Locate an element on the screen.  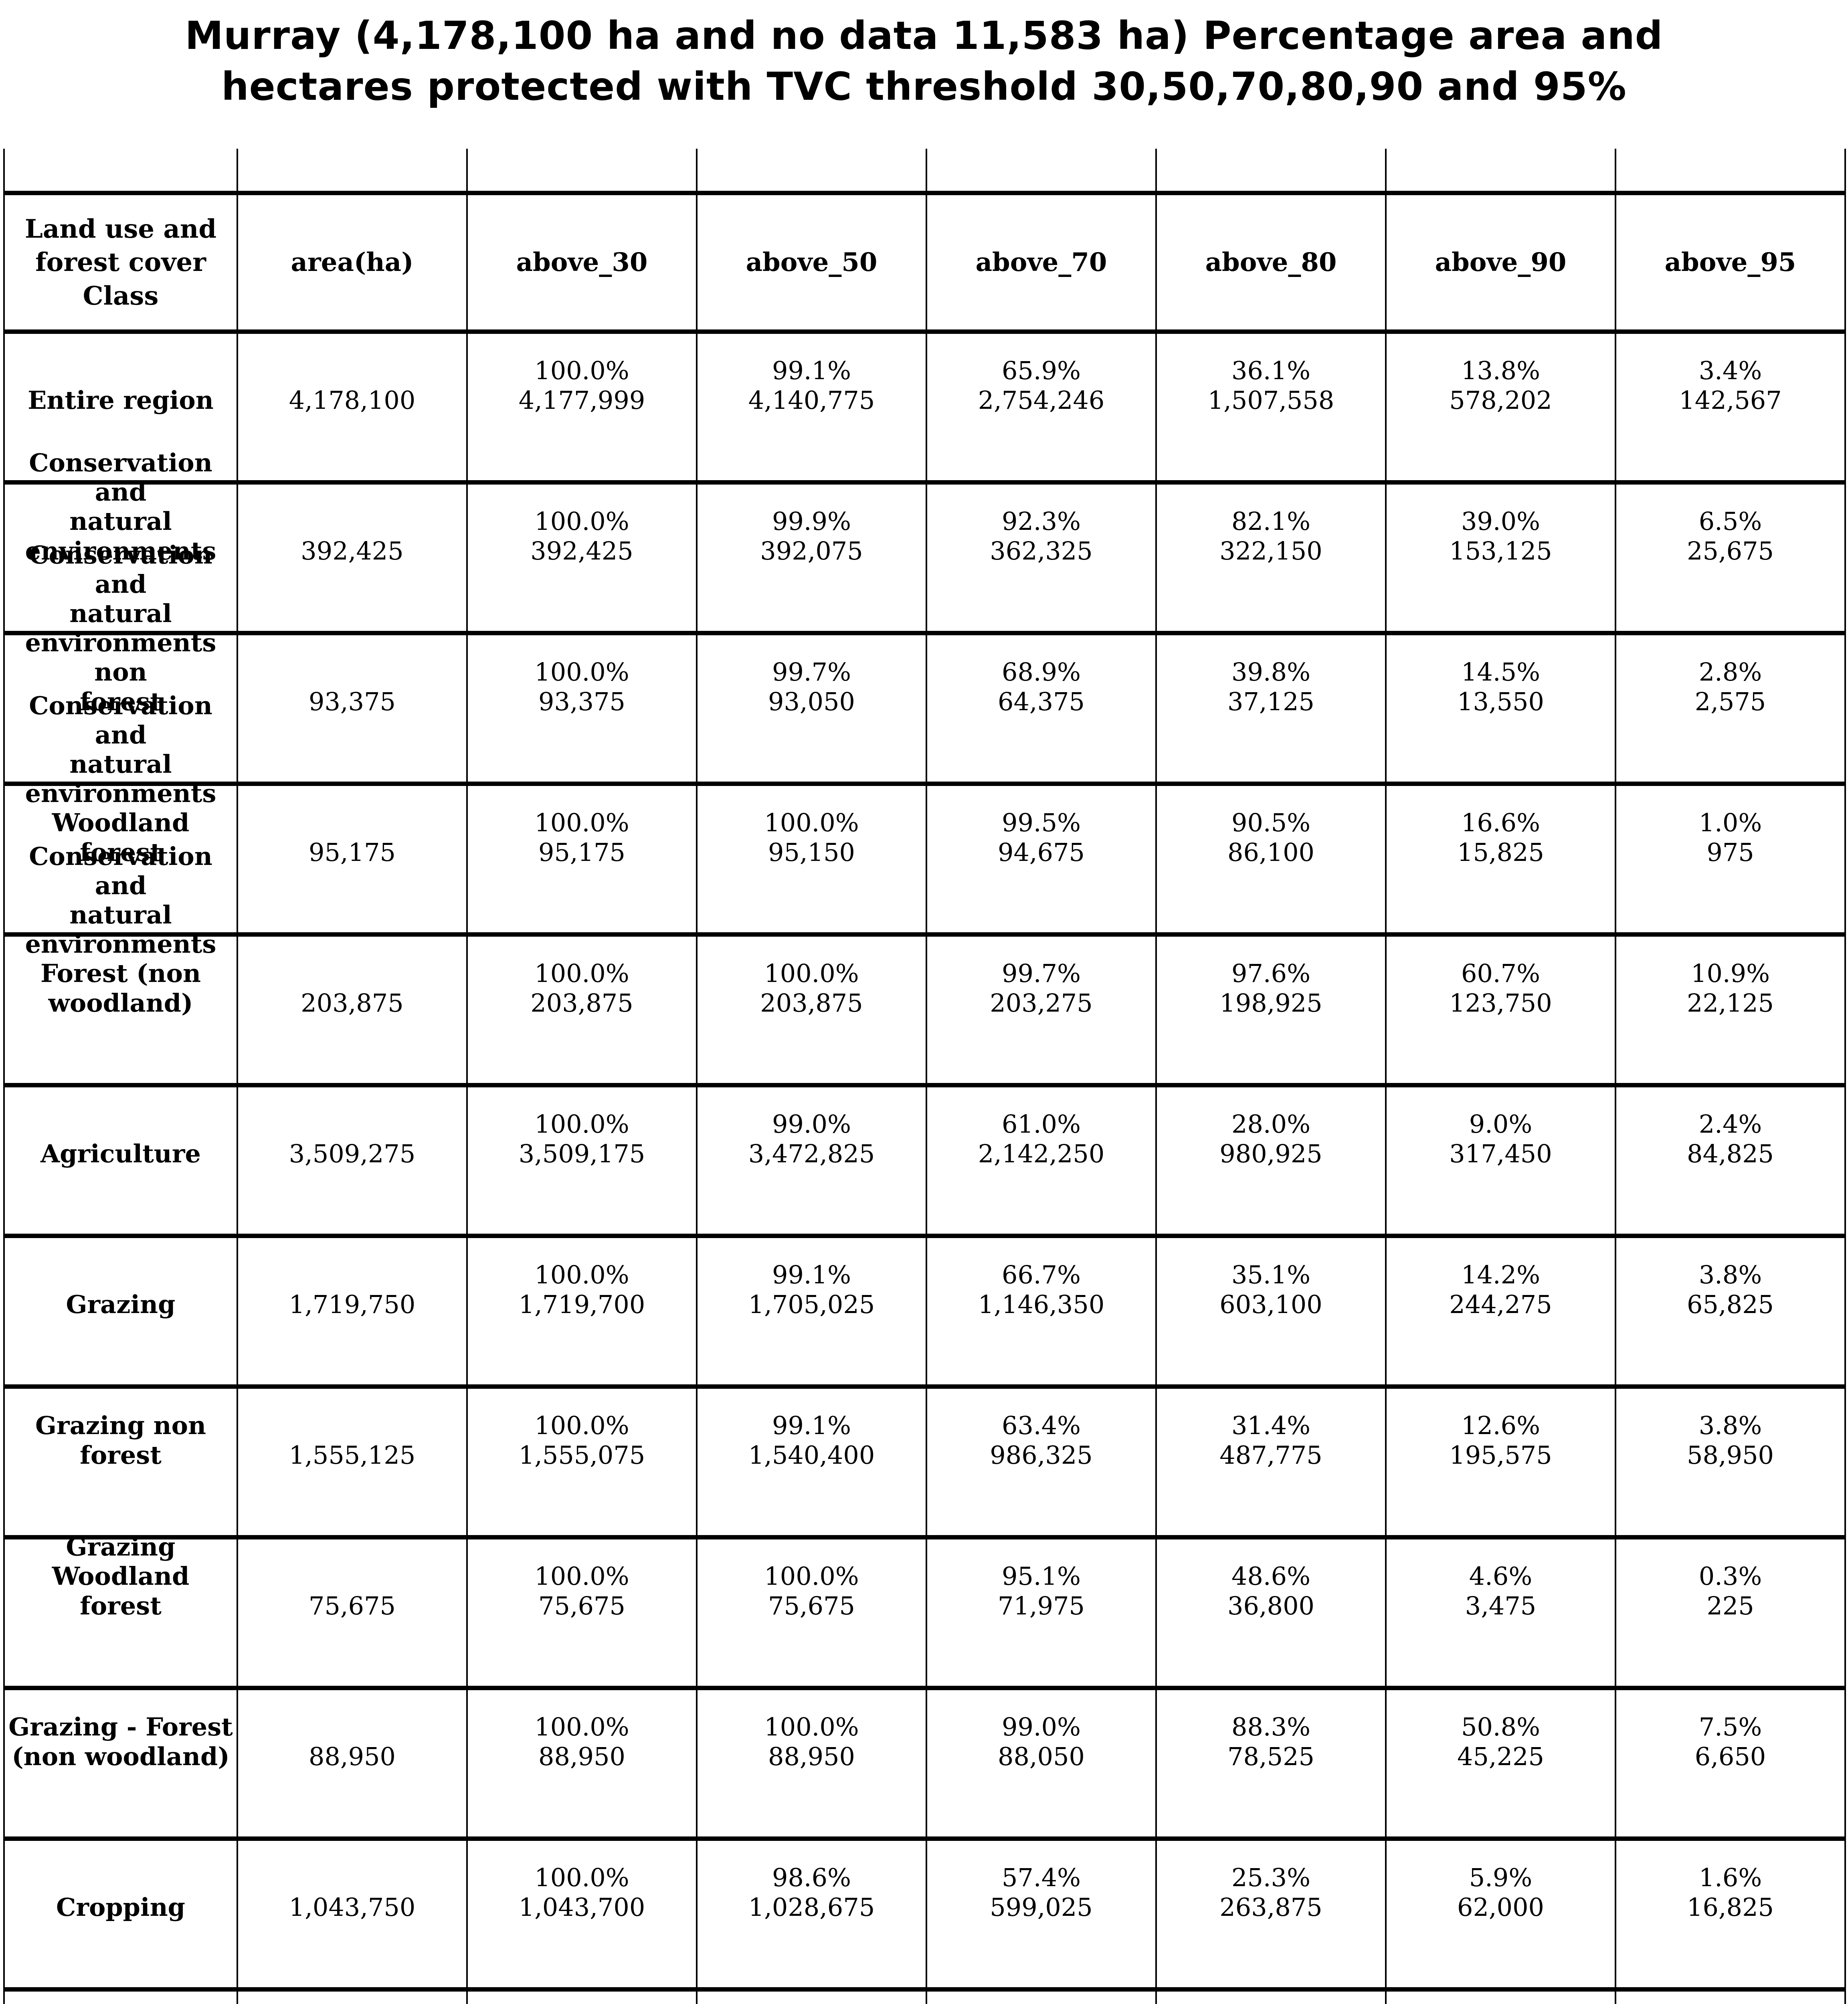
percent-value: 5.9% is located at coordinates (1501, 1878).